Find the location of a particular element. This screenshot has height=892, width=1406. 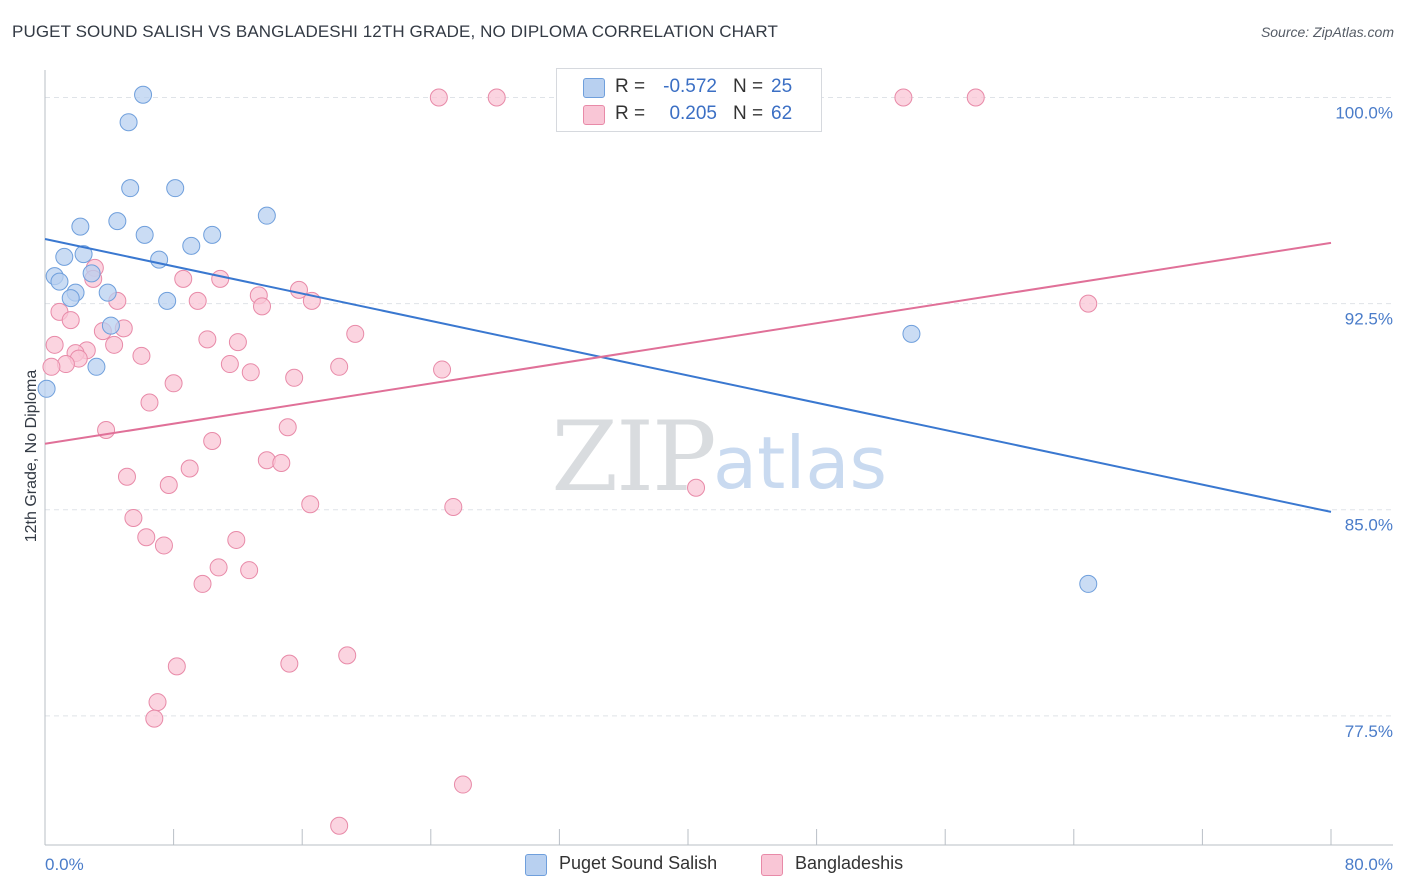

watermark: ZIP atlas is located at coordinates (719, 457).